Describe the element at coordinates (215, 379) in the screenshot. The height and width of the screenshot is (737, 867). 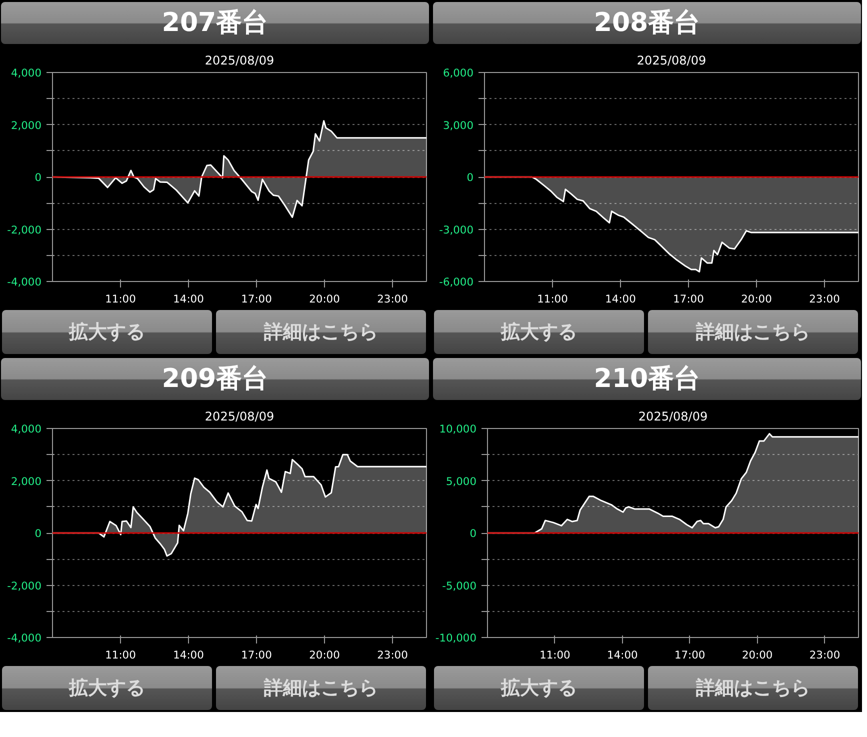
I see `chart-title: 209番台` at that location.